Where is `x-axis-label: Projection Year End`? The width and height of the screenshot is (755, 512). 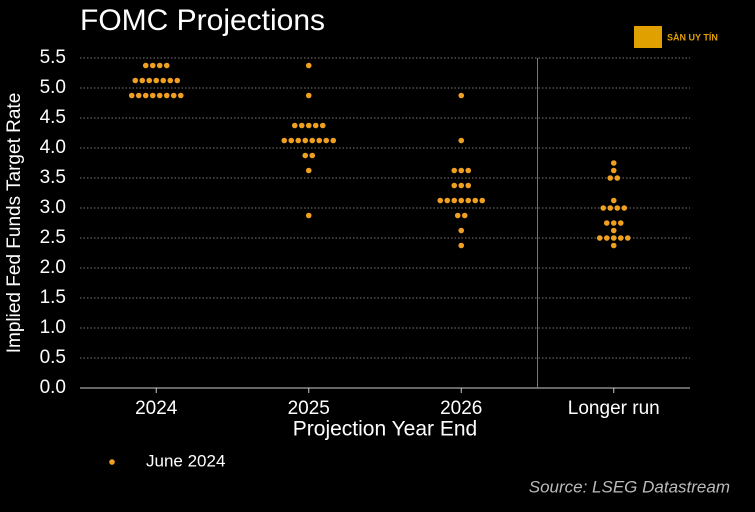 x-axis-label: Projection Year End is located at coordinates (385, 429).